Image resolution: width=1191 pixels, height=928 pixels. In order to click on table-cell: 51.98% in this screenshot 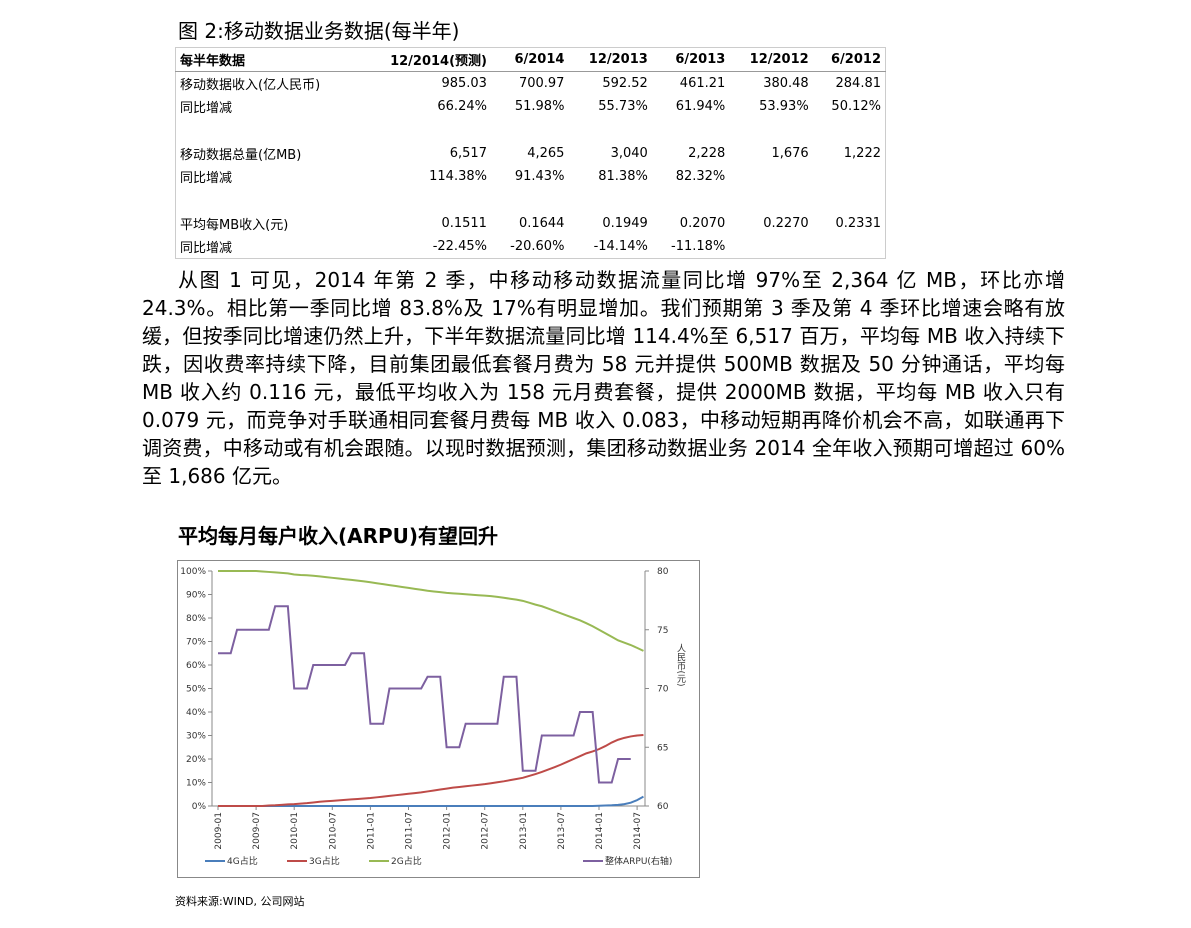, I will do `click(539, 106)`.